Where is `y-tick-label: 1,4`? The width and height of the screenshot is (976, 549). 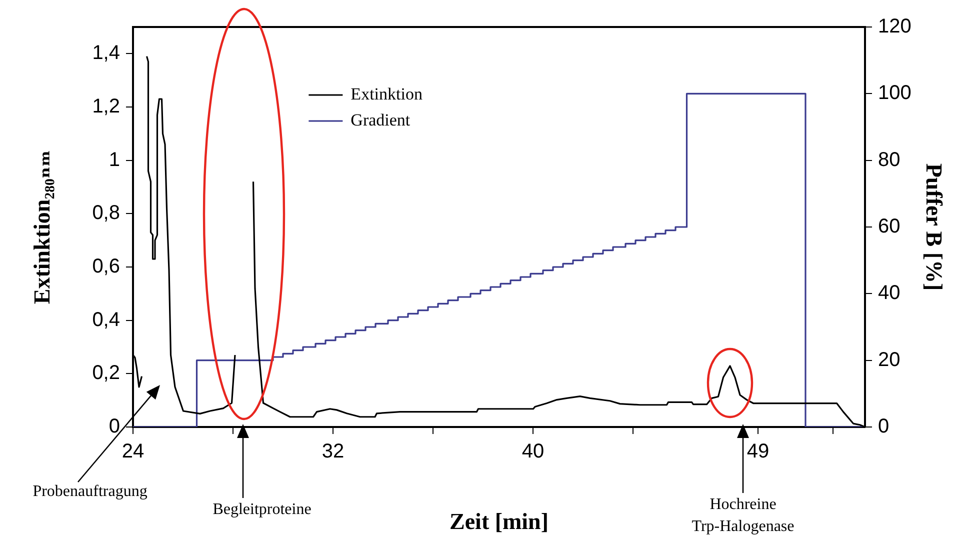
y-tick-label: 1,4 is located at coordinates (106, 53).